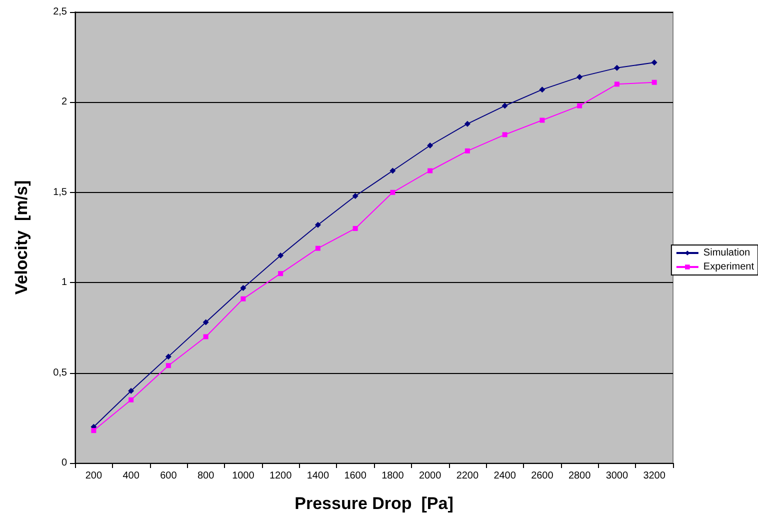 Image resolution: width=758 pixels, height=520 pixels. I want to click on x-tick-label: 2800, so click(580, 476).